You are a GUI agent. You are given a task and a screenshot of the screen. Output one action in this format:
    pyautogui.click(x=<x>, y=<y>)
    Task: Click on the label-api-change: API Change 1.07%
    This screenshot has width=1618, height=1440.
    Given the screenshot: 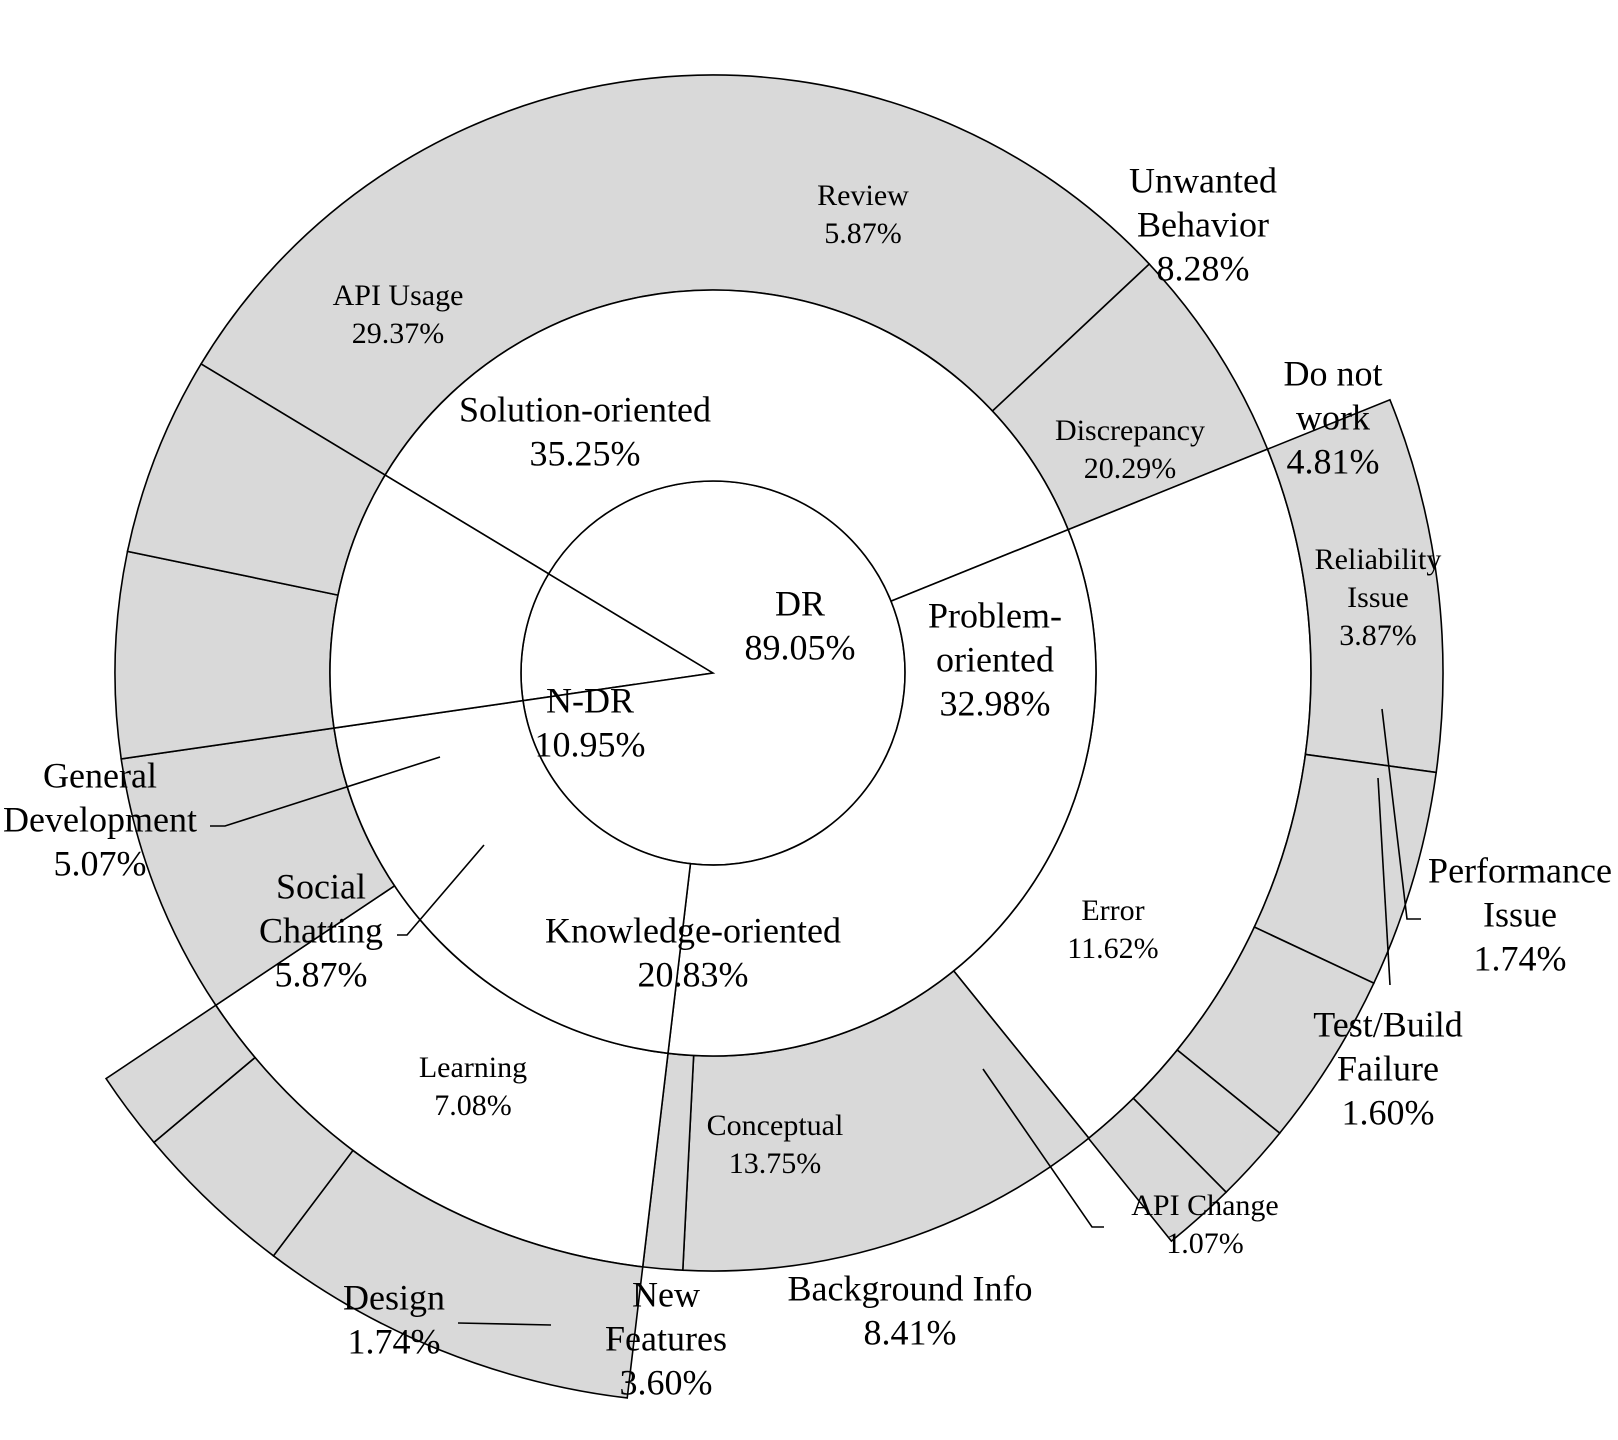 What is the action you would take?
    pyautogui.click(x=1204, y=1224)
    